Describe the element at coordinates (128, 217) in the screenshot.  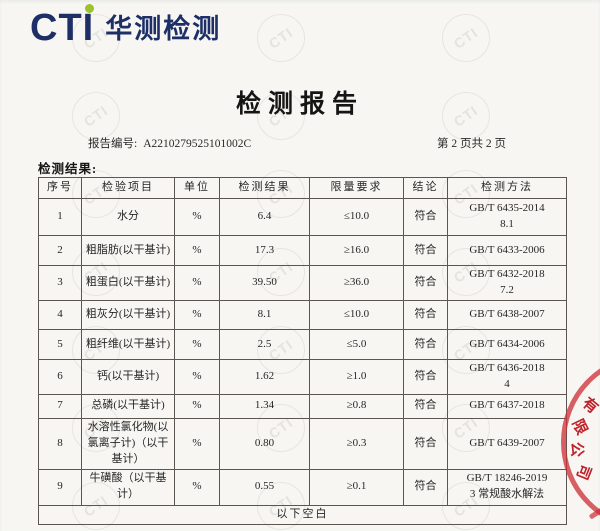
I see `cell-item: 水分` at that location.